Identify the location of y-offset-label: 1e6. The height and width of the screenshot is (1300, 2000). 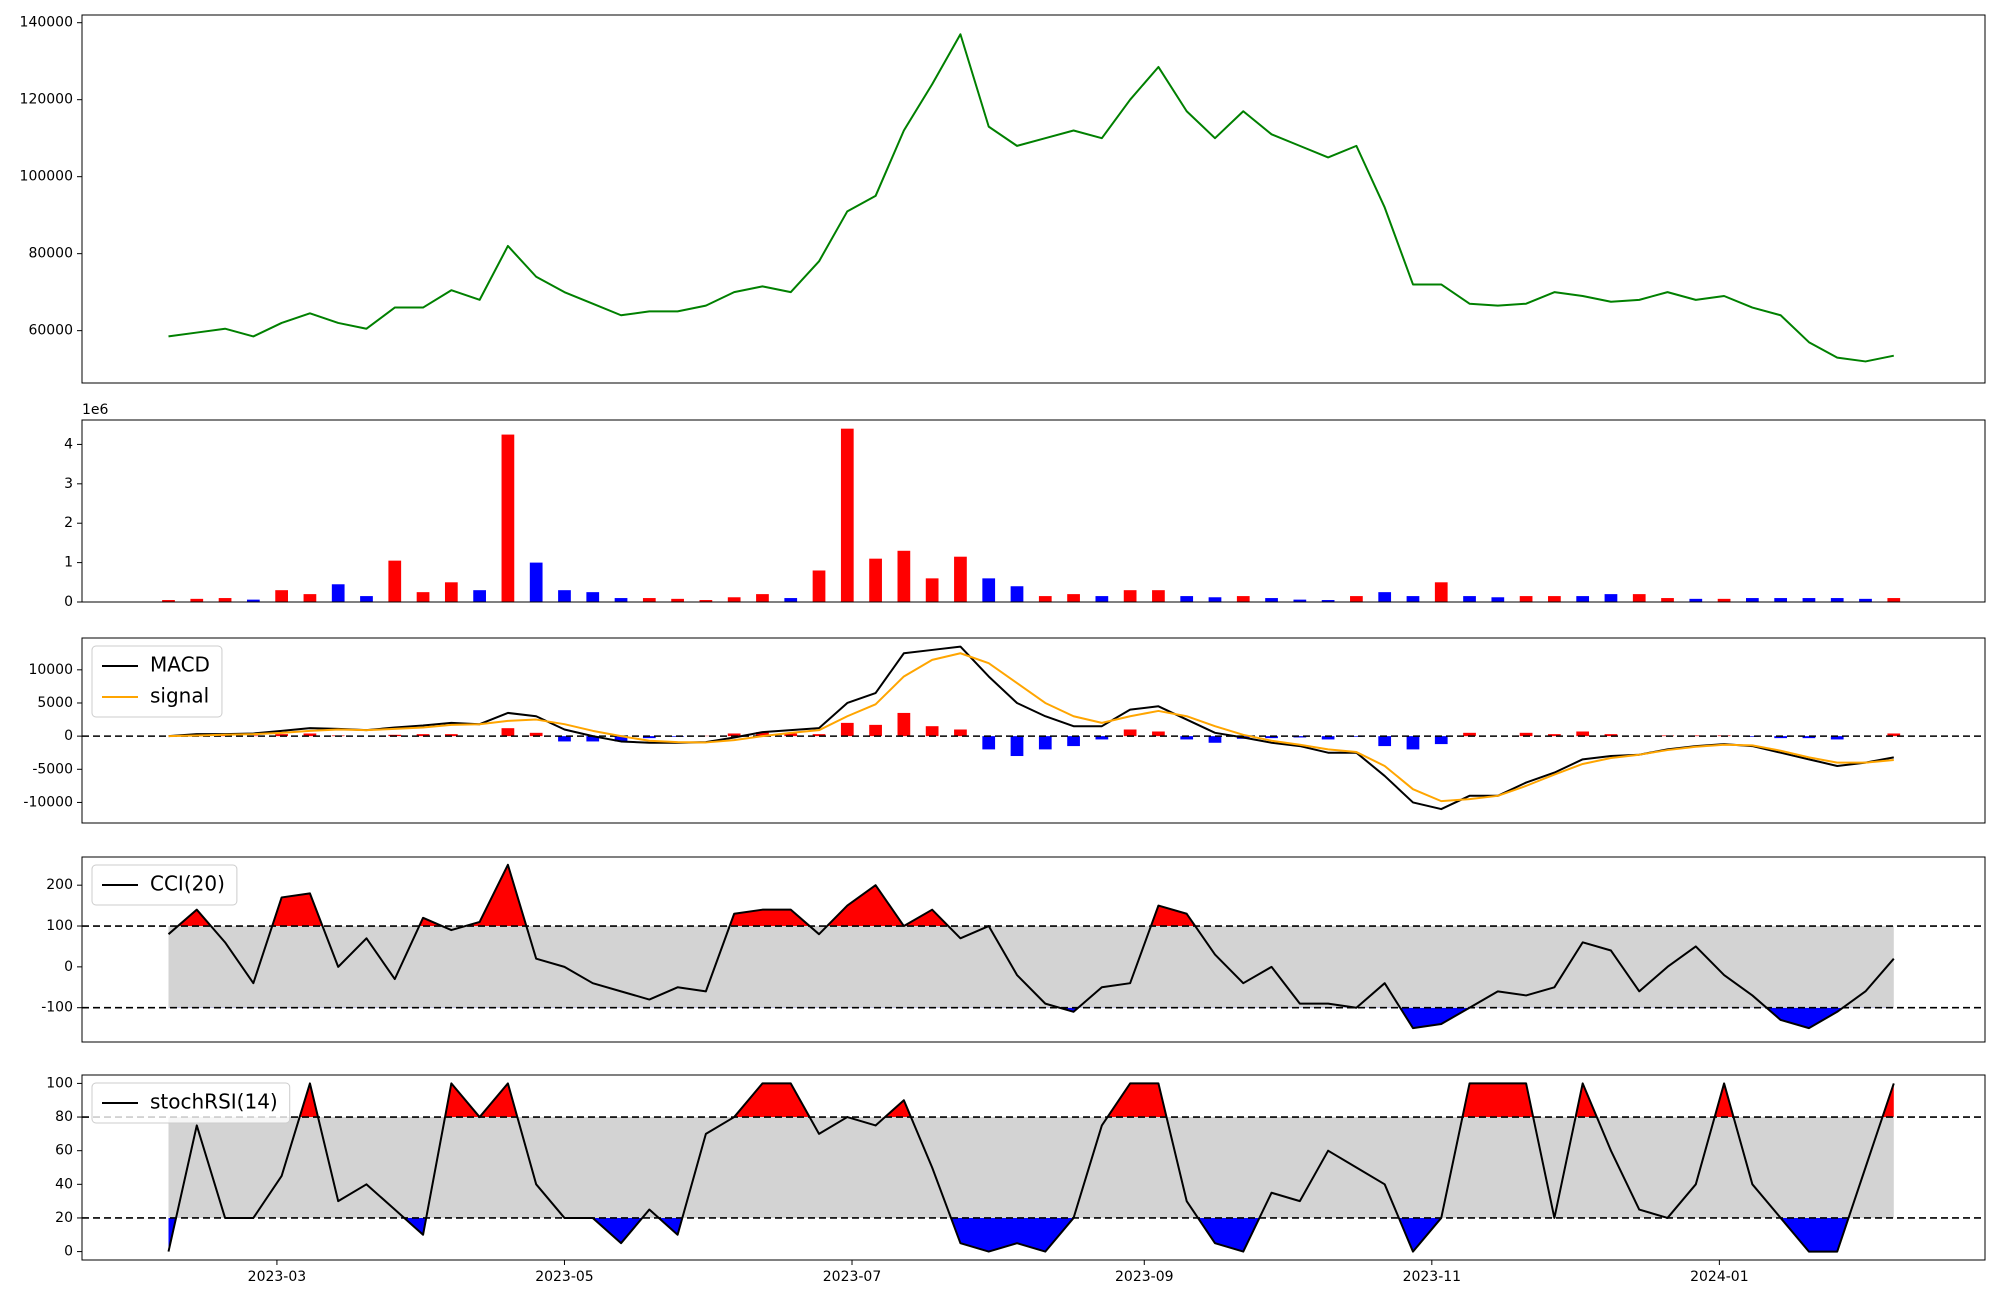
(95, 410).